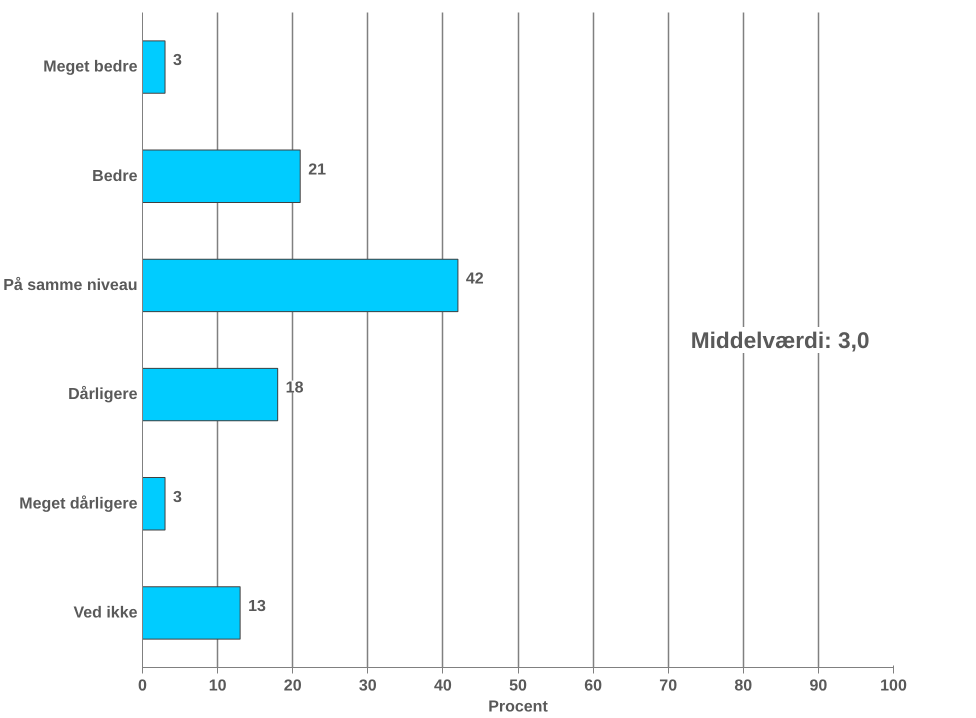 This screenshot has height=718, width=976. I want to click on x-tick-label: 60, so click(593, 686).